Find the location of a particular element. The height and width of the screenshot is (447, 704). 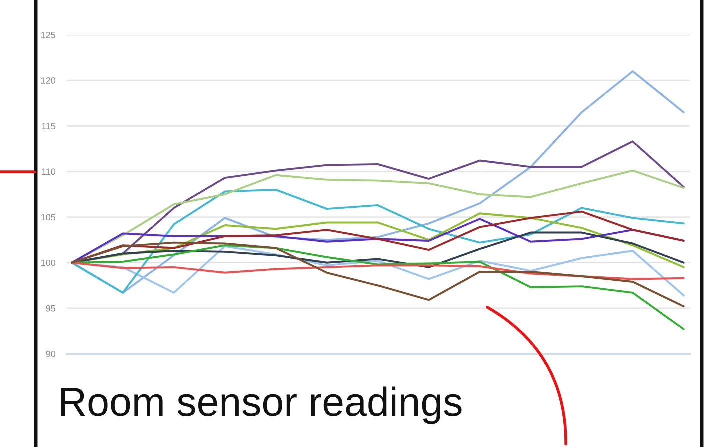

y-tick-label: 125 is located at coordinates (49, 35).